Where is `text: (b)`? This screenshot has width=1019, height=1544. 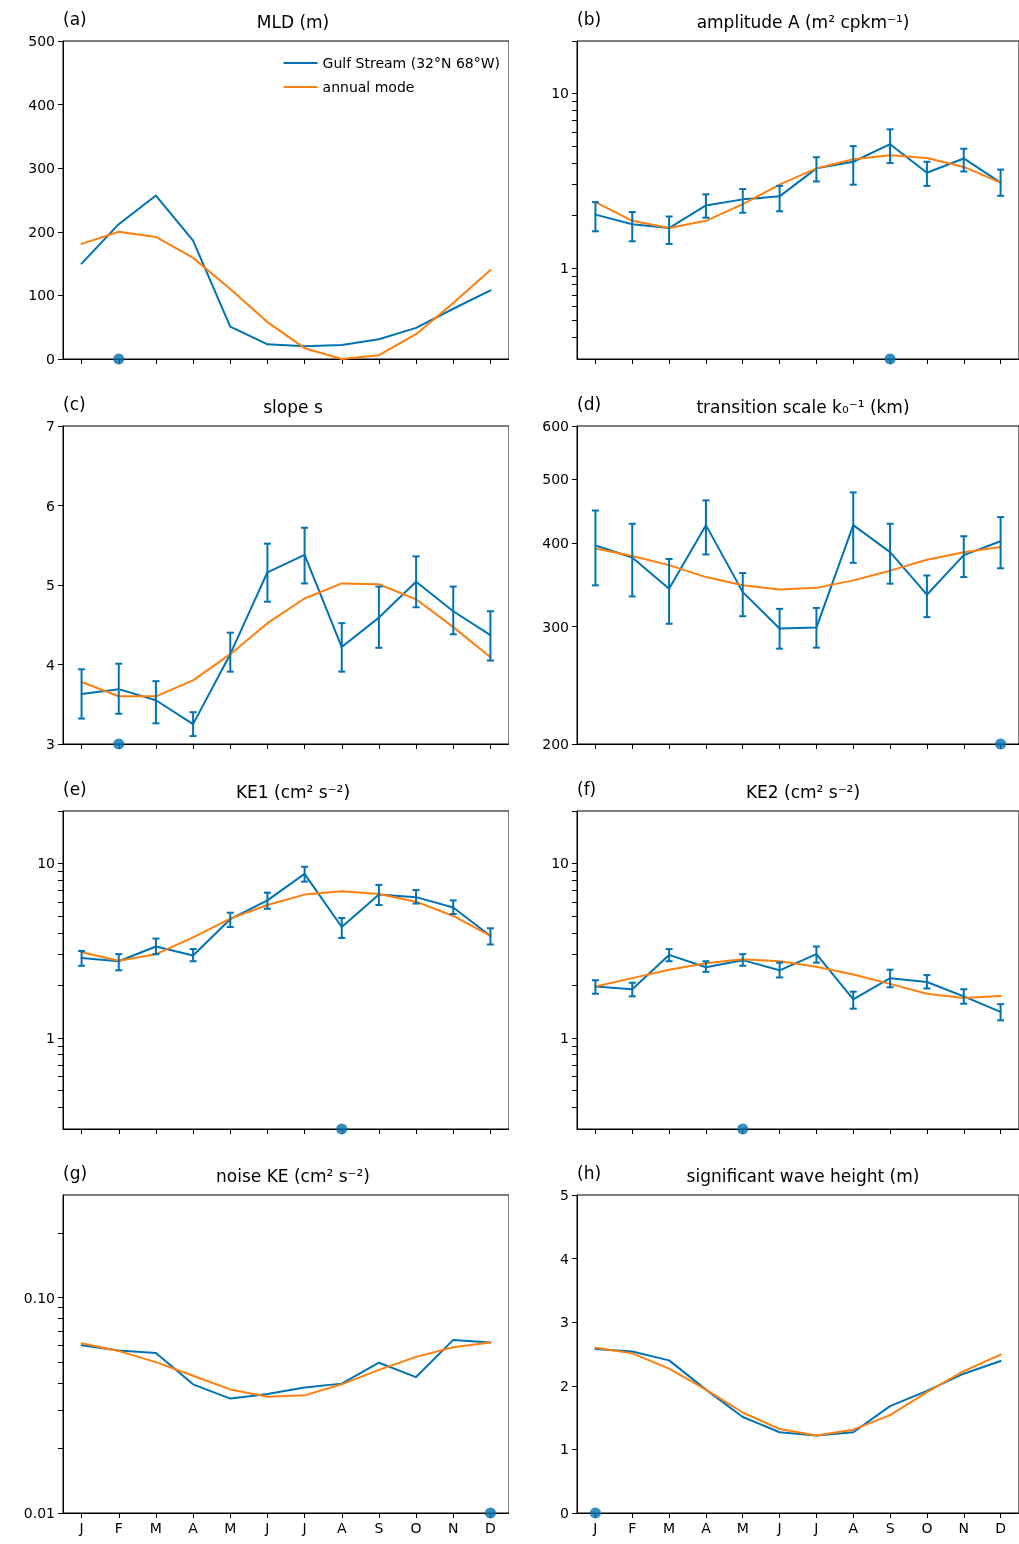 text: (b) is located at coordinates (589, 18).